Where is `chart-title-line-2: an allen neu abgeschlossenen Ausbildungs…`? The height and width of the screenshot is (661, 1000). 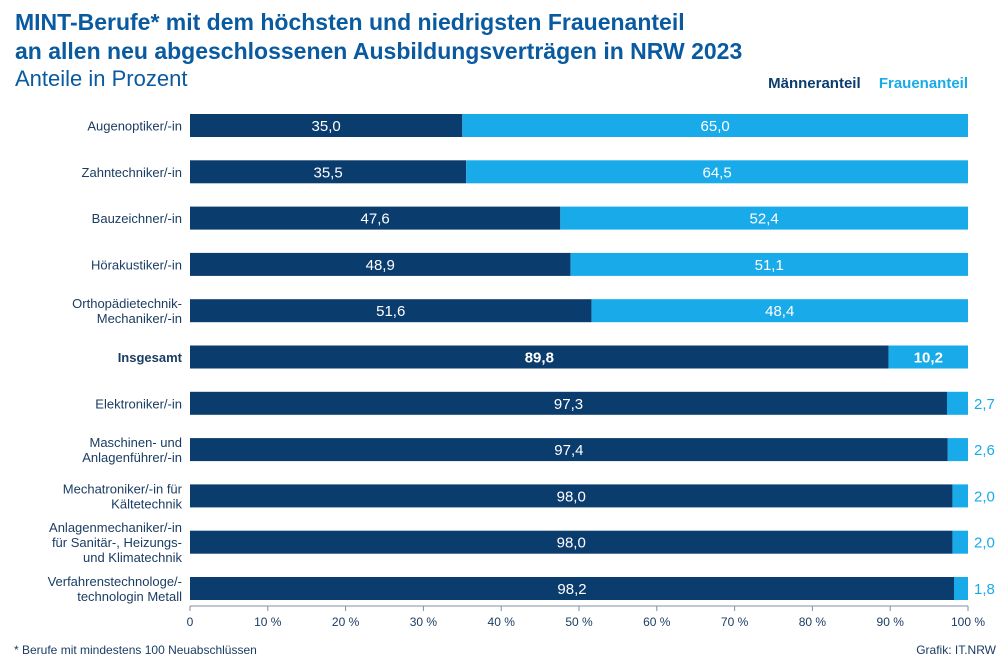 chart-title-line-2: an allen neu abgeschlossenen Ausbildungs… is located at coordinates (379, 51).